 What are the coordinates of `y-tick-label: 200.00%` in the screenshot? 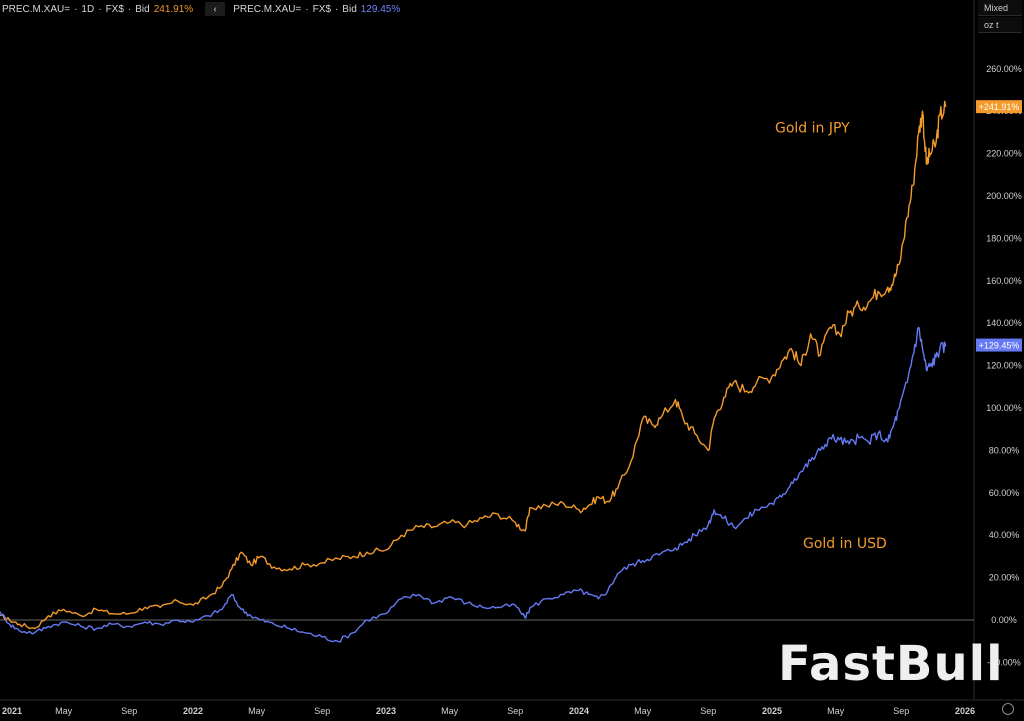 It's located at (1004, 196).